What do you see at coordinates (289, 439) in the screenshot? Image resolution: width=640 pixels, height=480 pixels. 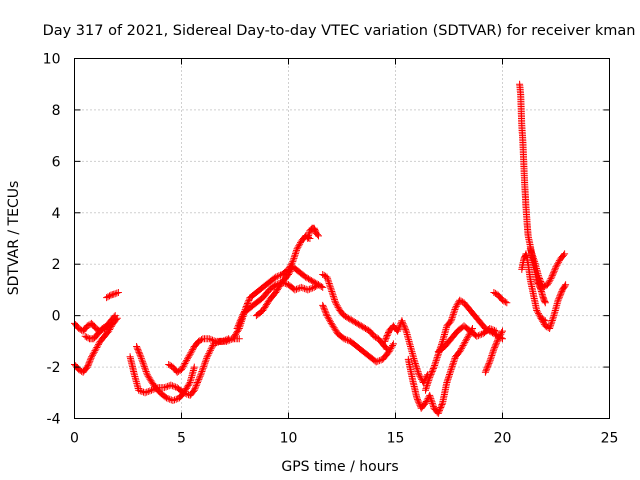 I see `x-tick-label: 10` at bounding box center [289, 439].